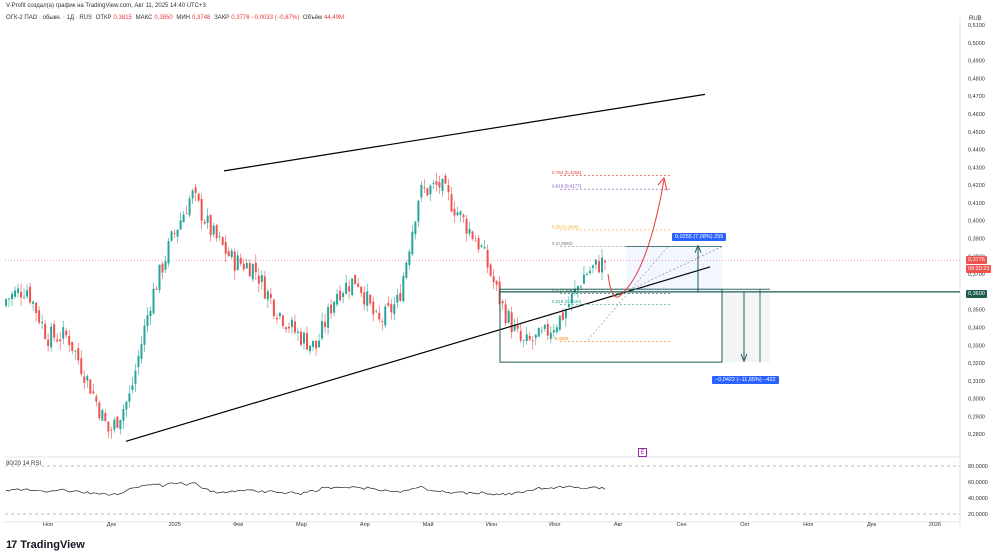 This screenshot has height=559, width=1000. Describe the element at coordinates (554, 525) in the screenshot. I see `x-tick-label: Июл` at that location.